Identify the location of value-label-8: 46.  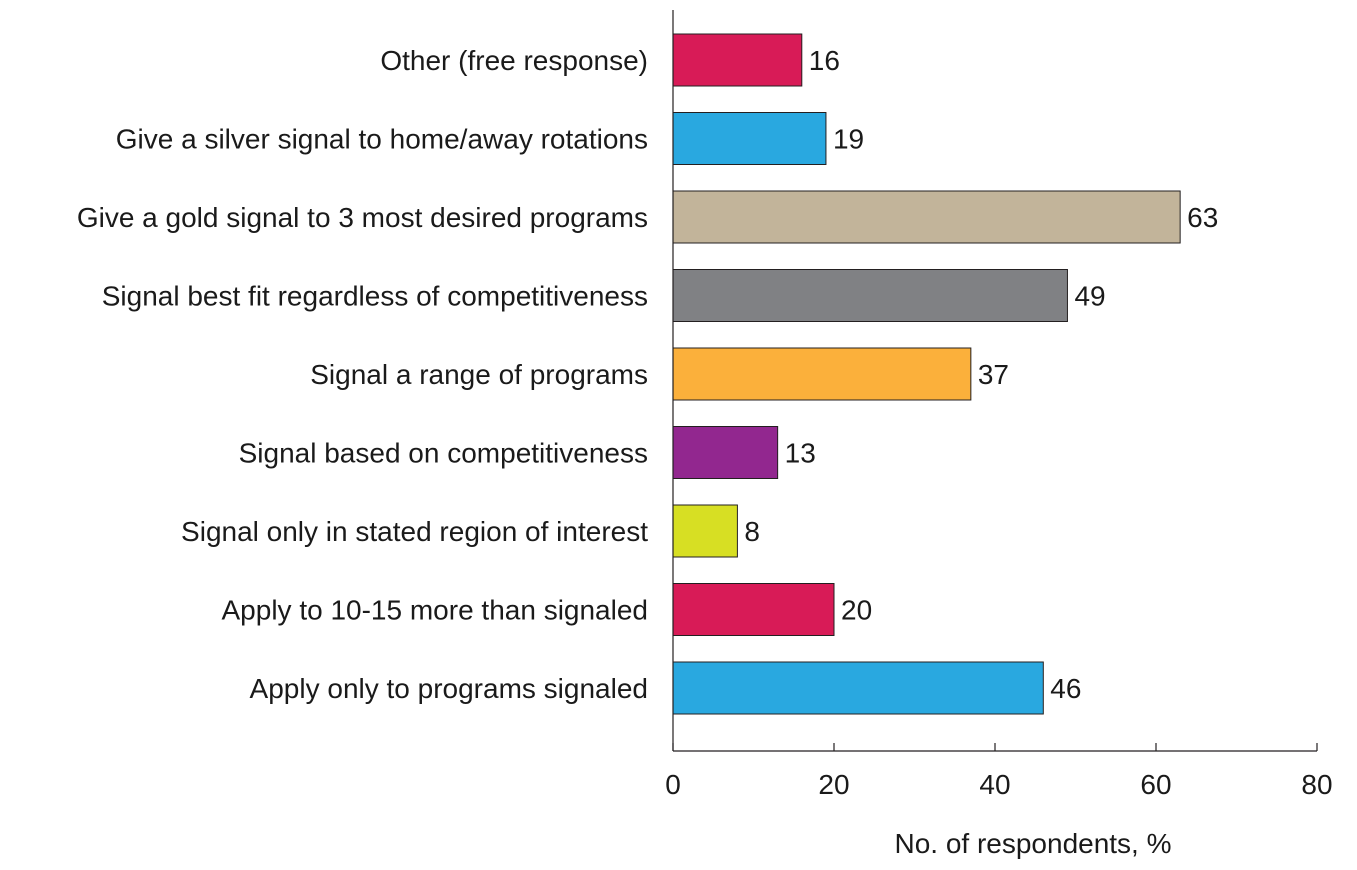
(1065, 688).